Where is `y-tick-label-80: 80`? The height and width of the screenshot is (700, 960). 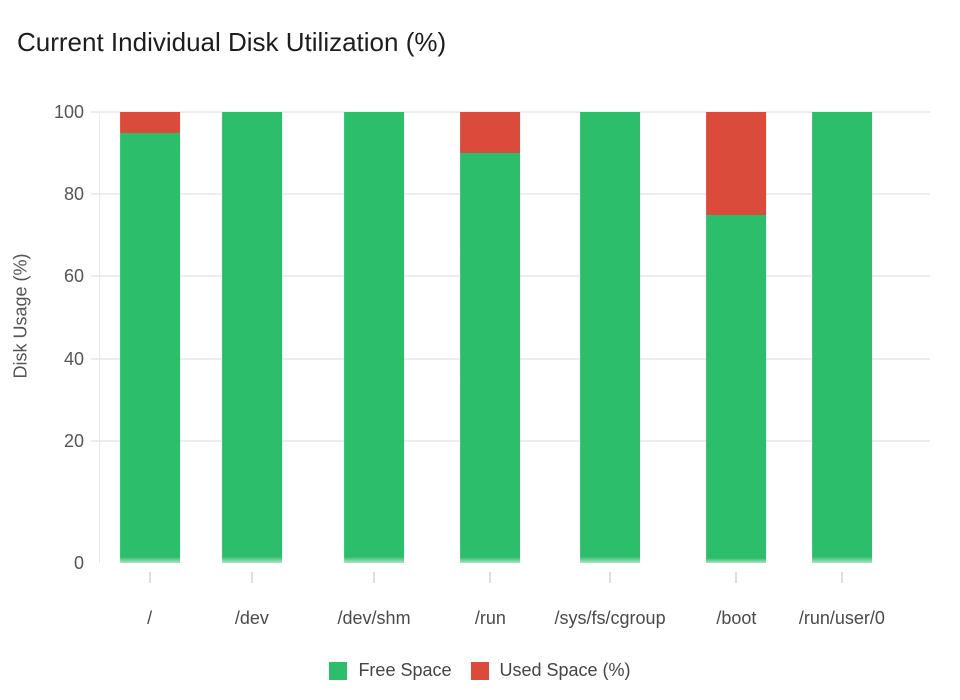 y-tick-label-80: 80 is located at coordinates (73, 194).